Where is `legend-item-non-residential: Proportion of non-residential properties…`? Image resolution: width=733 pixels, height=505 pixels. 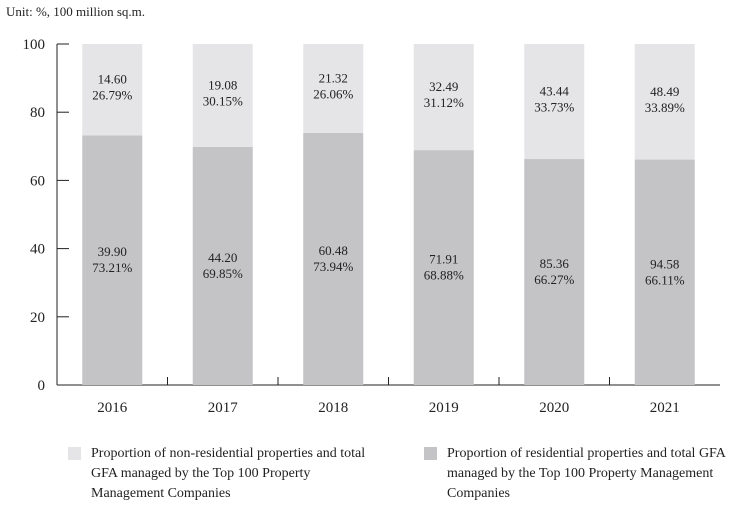 legend-item-non-residential: Proportion of non-residential properties… is located at coordinates (219, 474).